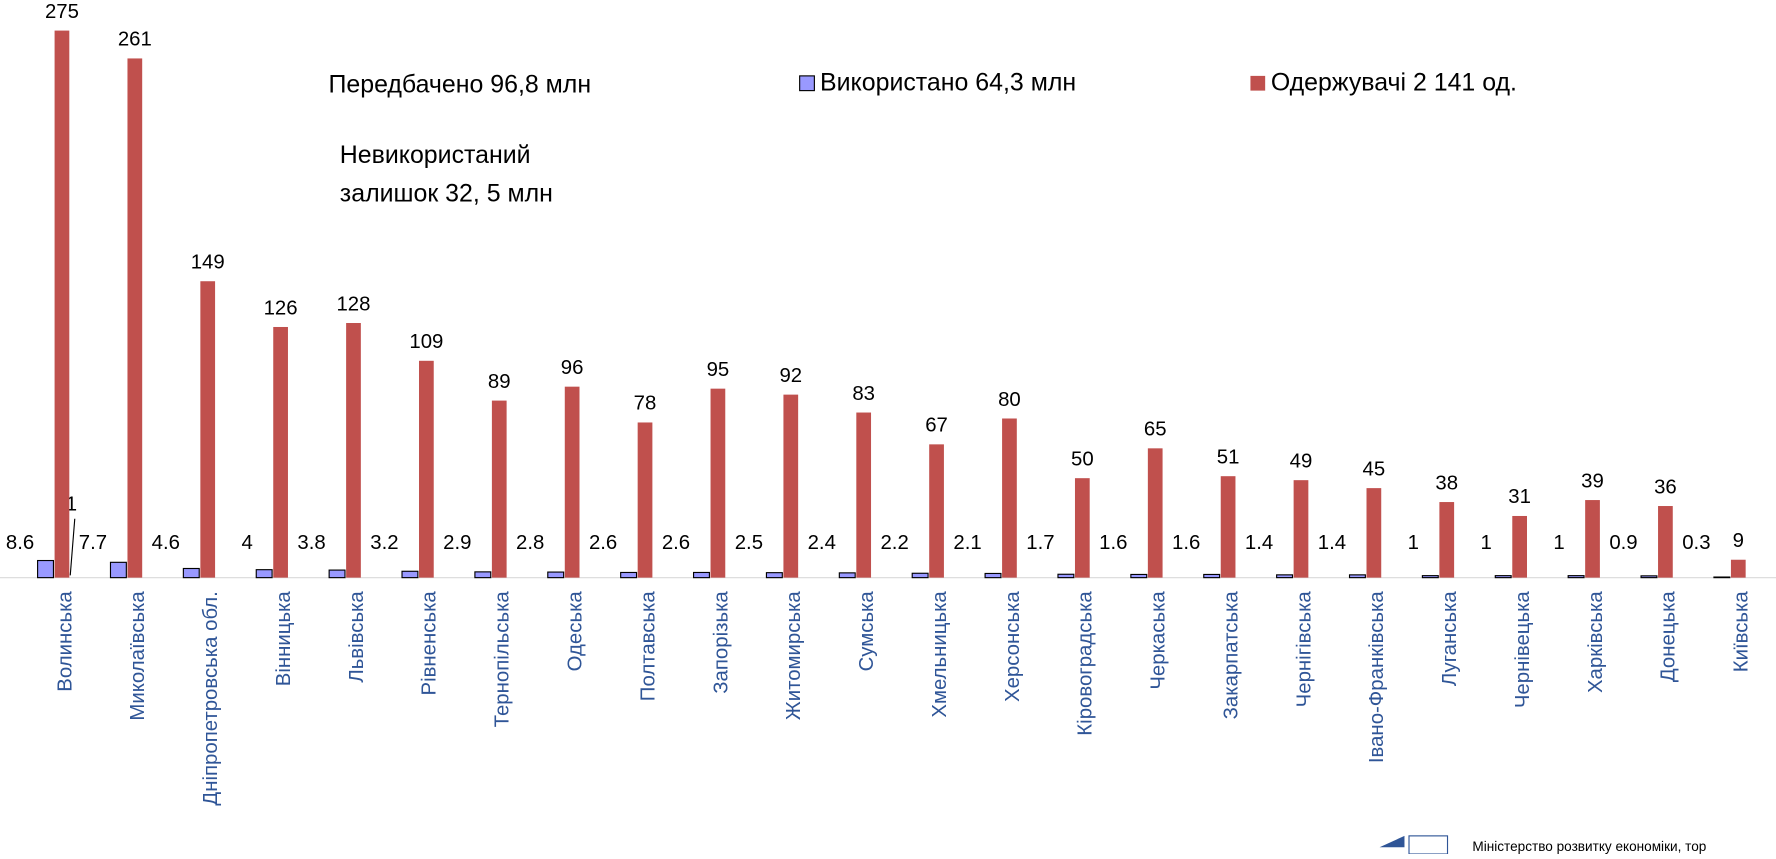  I want to click on value-label: 83, so click(863, 394).